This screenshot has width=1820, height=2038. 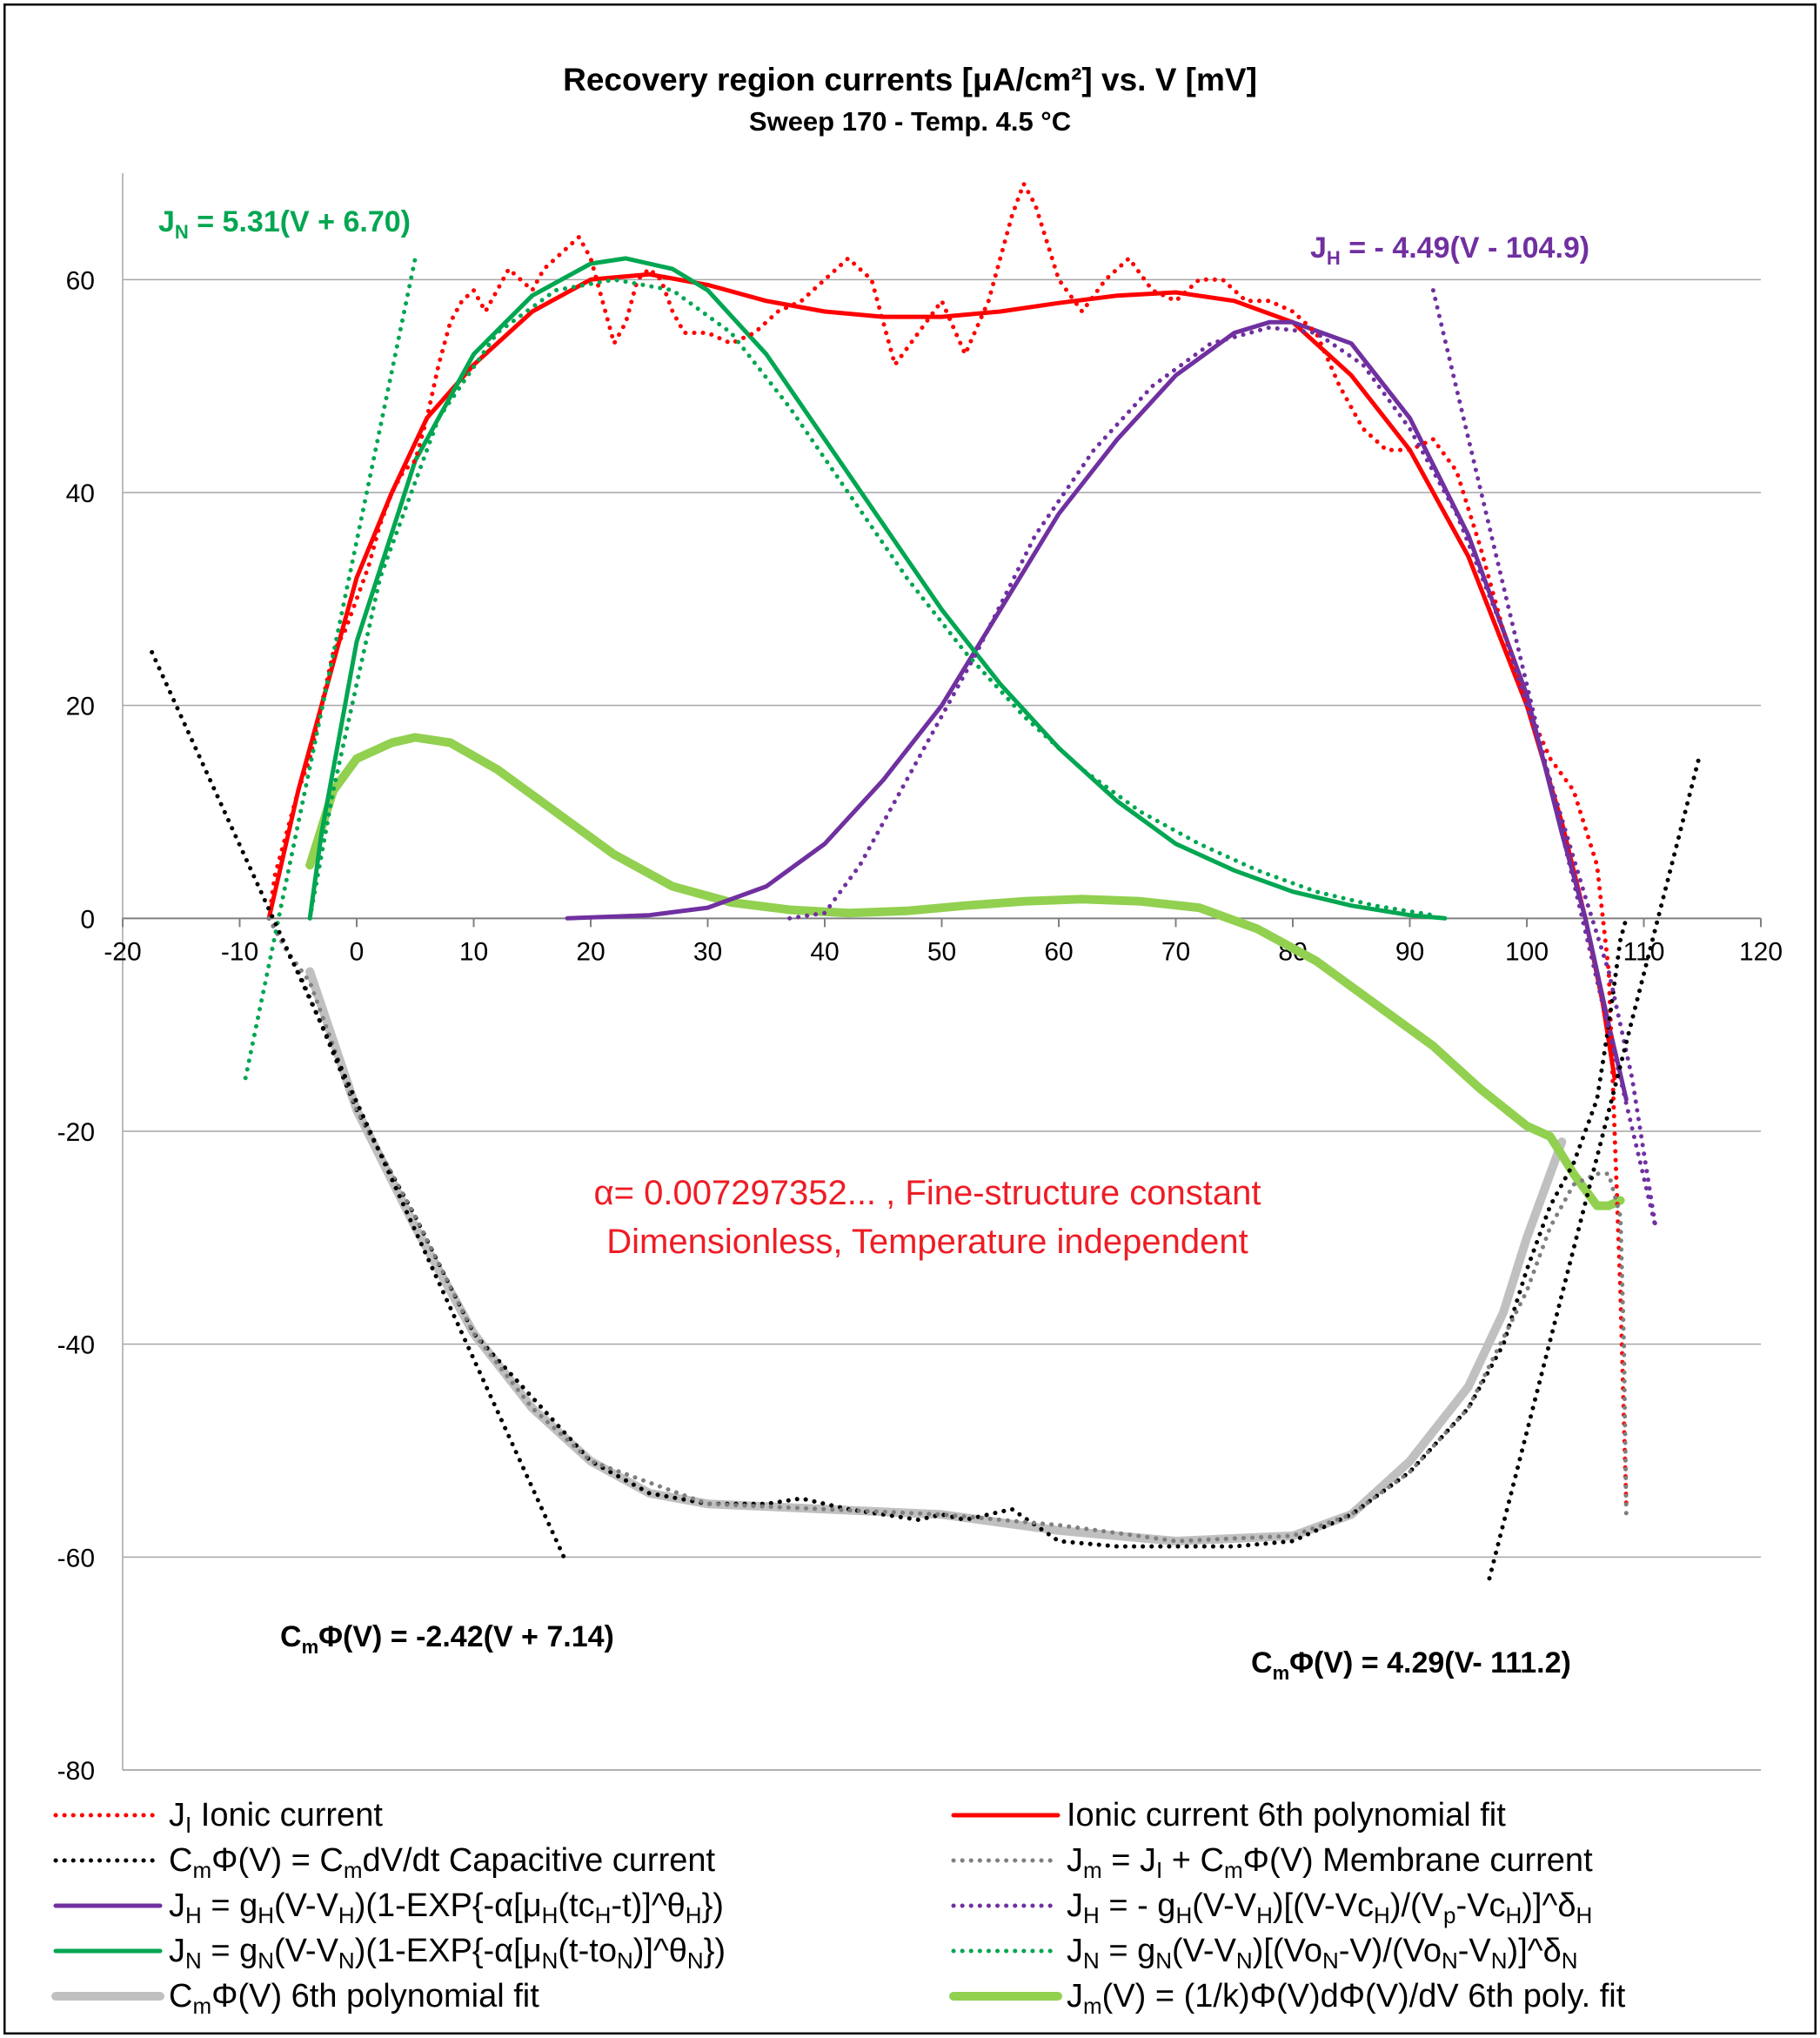 I want to click on legend-label-5-sub5: p, so click(x=1449, y=1915).